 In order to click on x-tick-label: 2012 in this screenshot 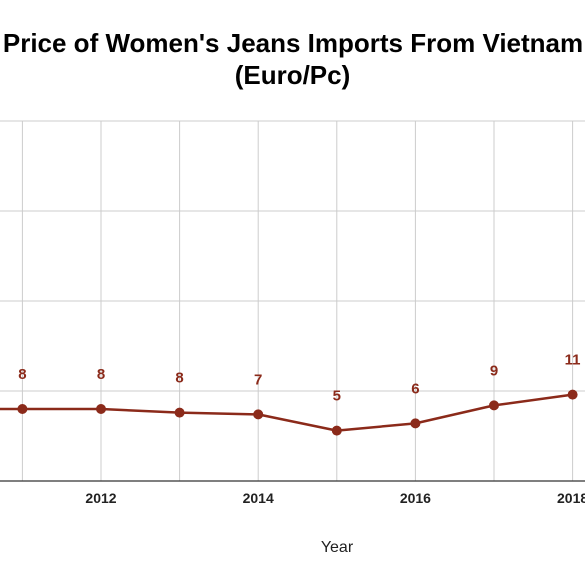, I will do `click(100, 498)`.